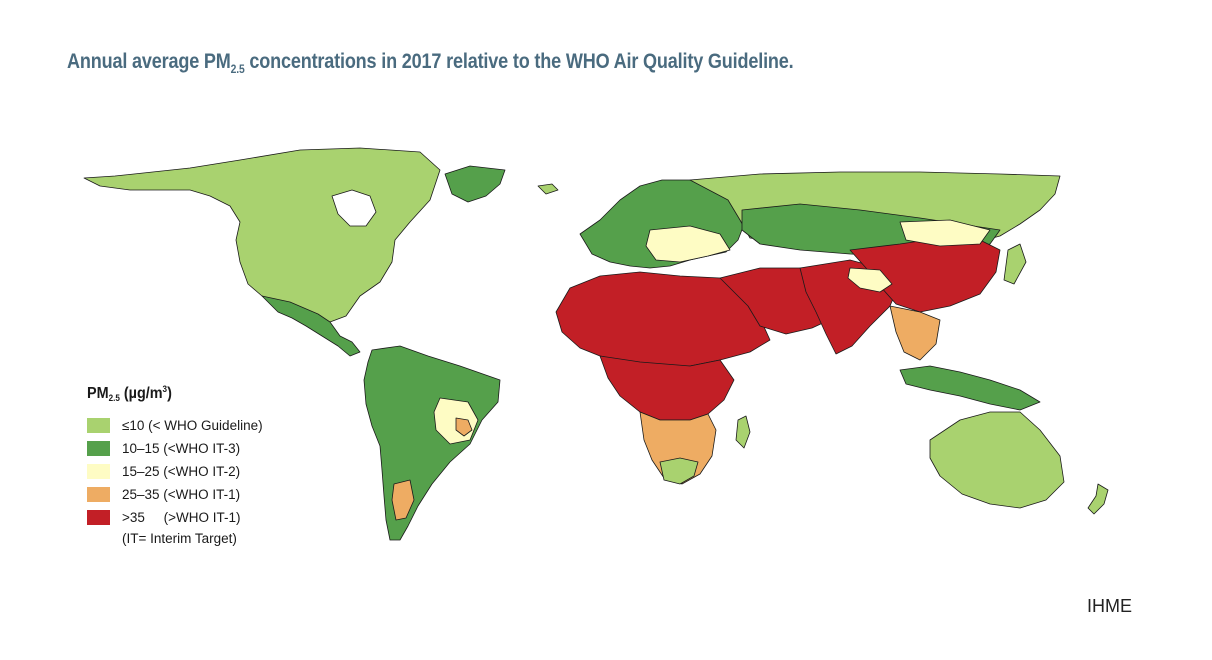  Describe the element at coordinates (181, 448) in the screenshot. I see `legend-label: 10–15 (<WHO IT-3)` at that location.